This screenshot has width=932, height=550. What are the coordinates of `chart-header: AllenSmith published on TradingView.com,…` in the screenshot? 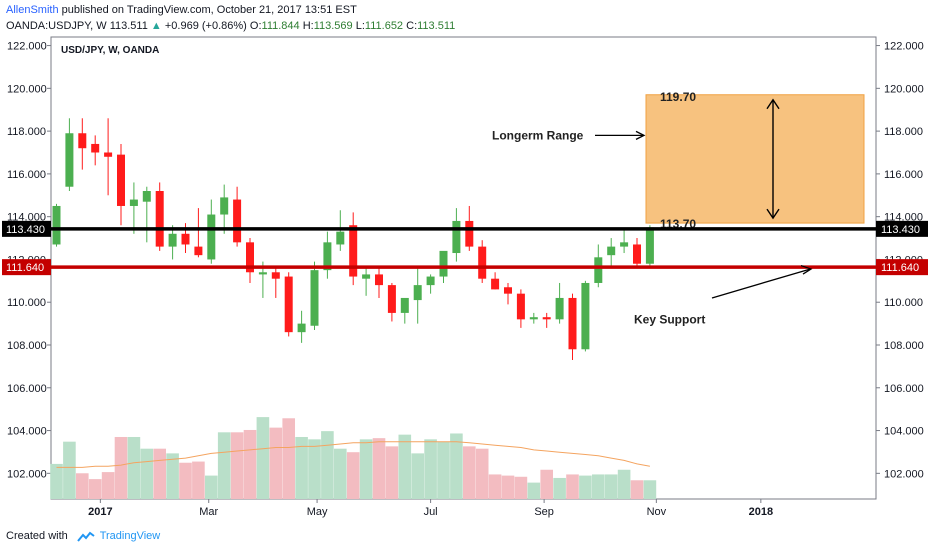 It's located at (466, 19).